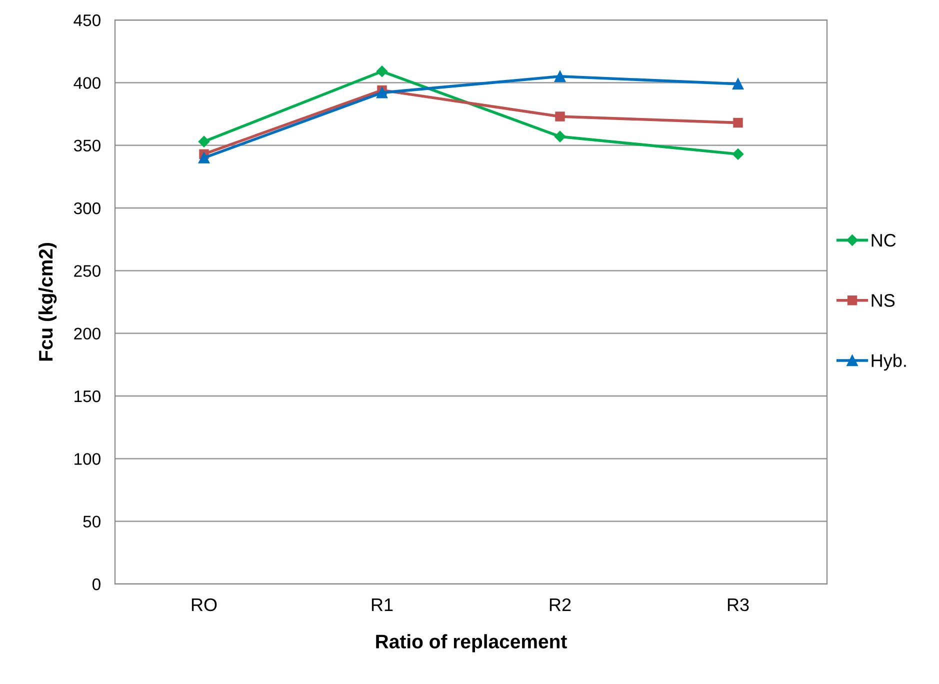  Describe the element at coordinates (87, 396) in the screenshot. I see `y-tick-label: 150` at that location.